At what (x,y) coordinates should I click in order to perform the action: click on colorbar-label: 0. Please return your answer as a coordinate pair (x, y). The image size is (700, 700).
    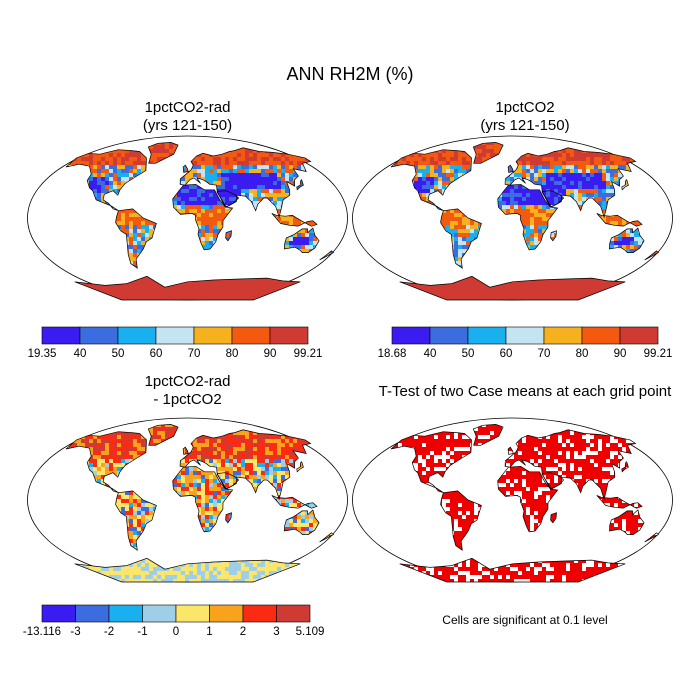
    Looking at the image, I should click on (176, 632).